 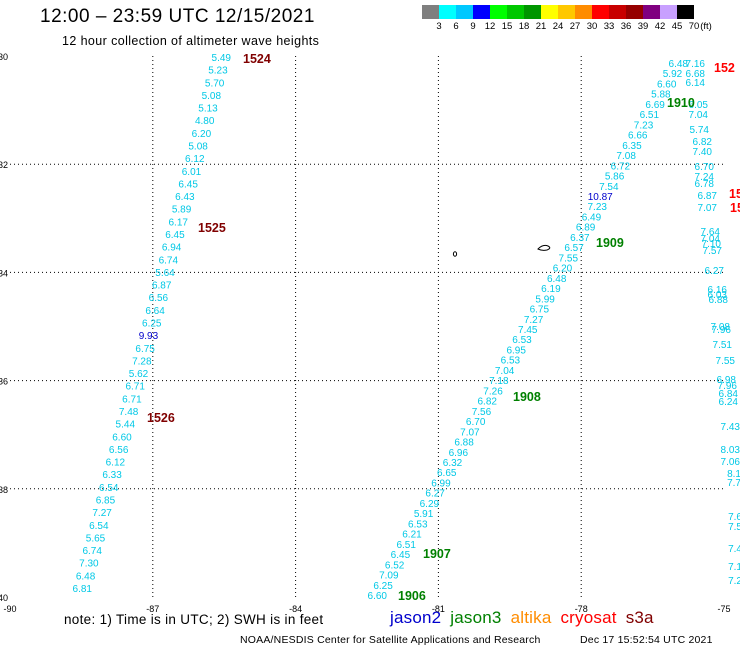 I want to click on swh-value: 7.1, so click(x=734, y=567).